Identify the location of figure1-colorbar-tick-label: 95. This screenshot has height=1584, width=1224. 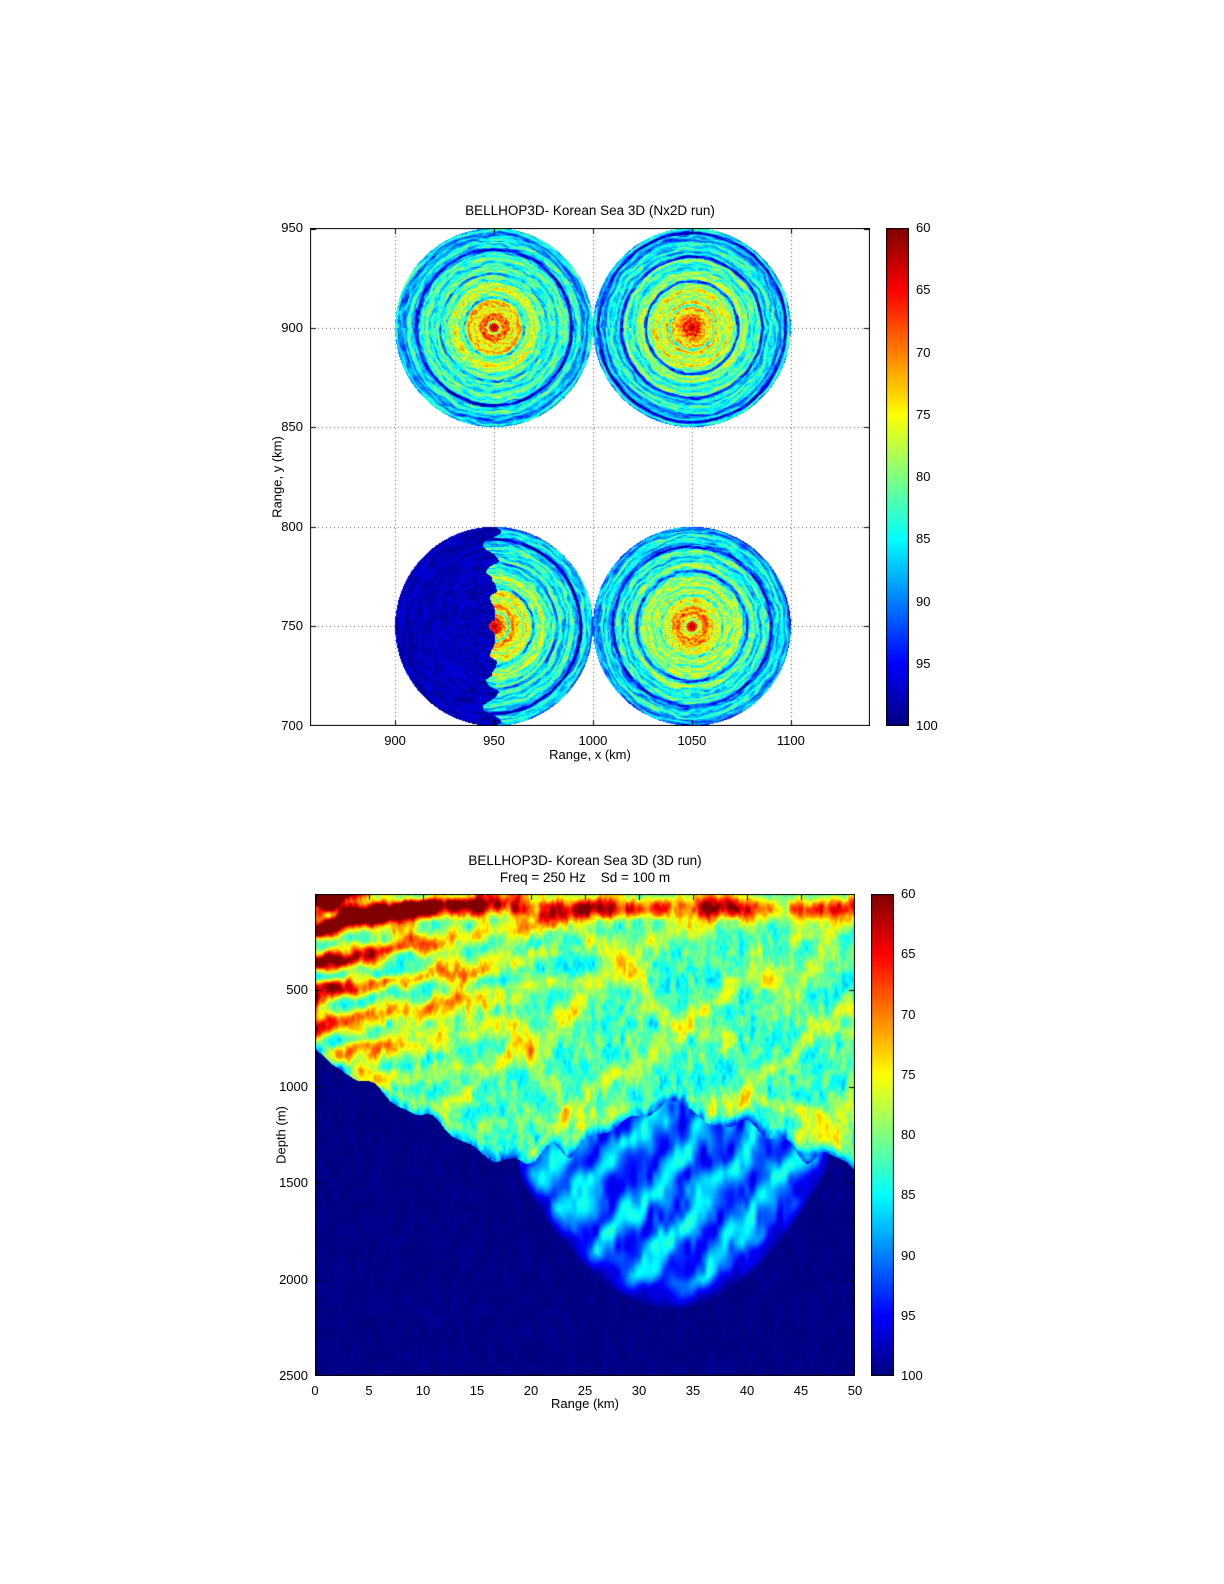
(923, 663).